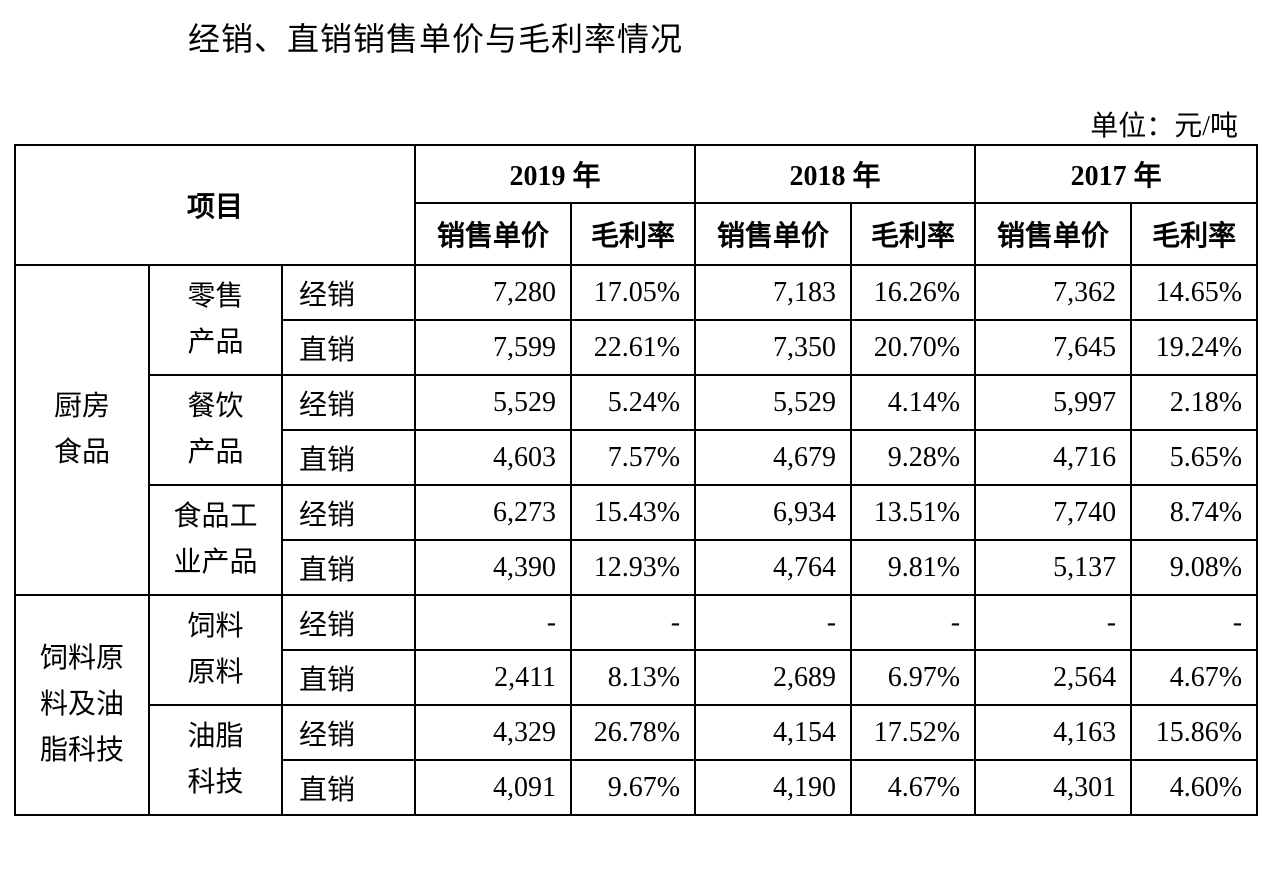 The width and height of the screenshot is (1280, 876). What do you see at coordinates (215, 430) in the screenshot?
I see `subgroup-cell: 餐饮 产品` at bounding box center [215, 430].